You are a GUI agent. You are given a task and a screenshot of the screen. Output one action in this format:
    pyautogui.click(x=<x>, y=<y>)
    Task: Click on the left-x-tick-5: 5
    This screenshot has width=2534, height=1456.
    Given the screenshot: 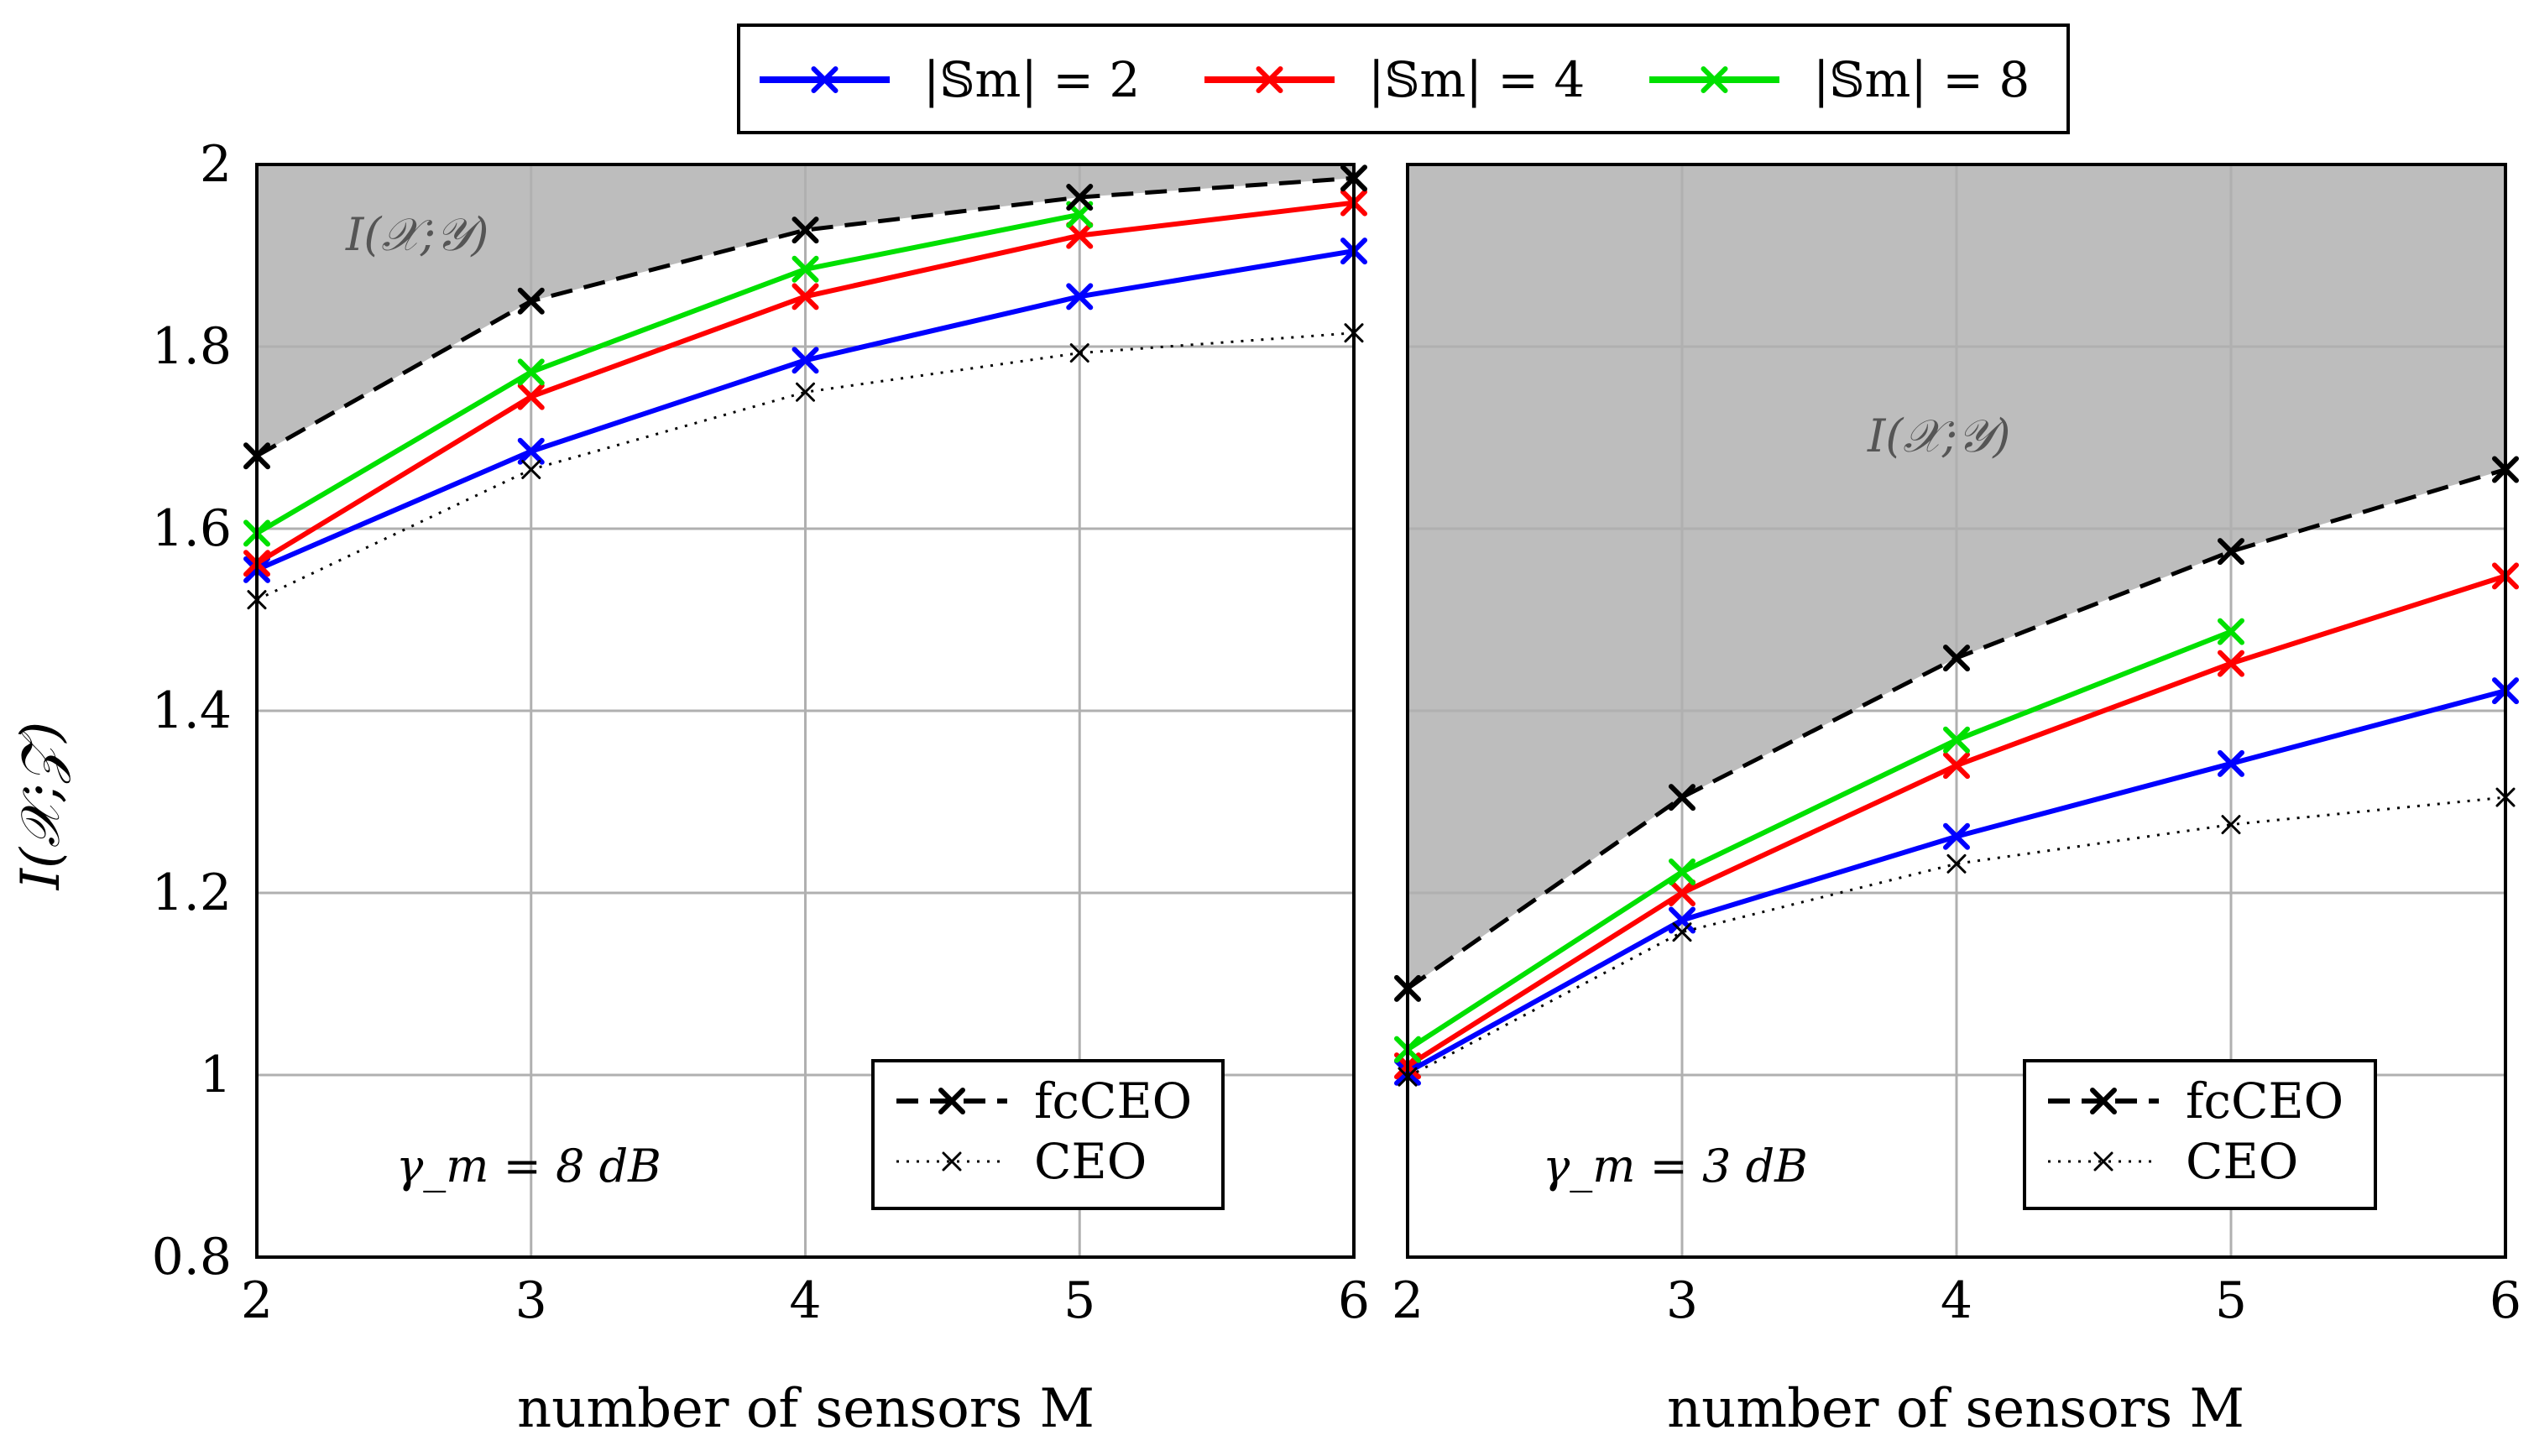 What is the action you would take?
    pyautogui.click(x=1079, y=1300)
    